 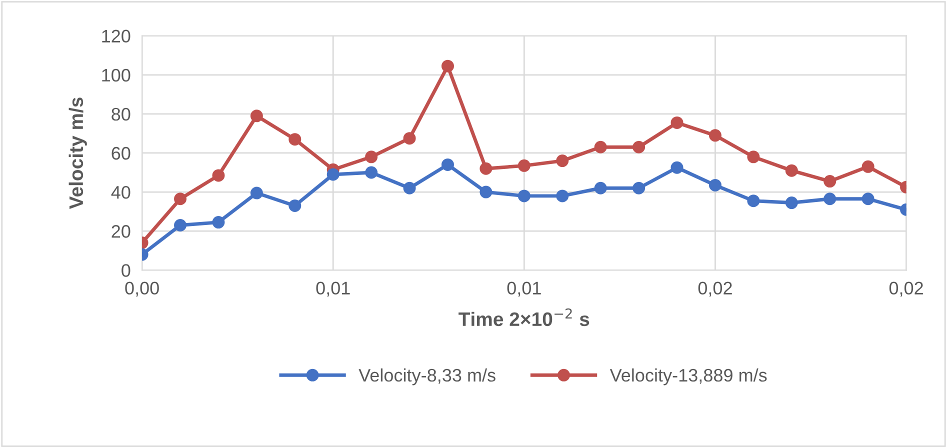 I want to click on y-tick-label: 0, so click(x=126, y=270).